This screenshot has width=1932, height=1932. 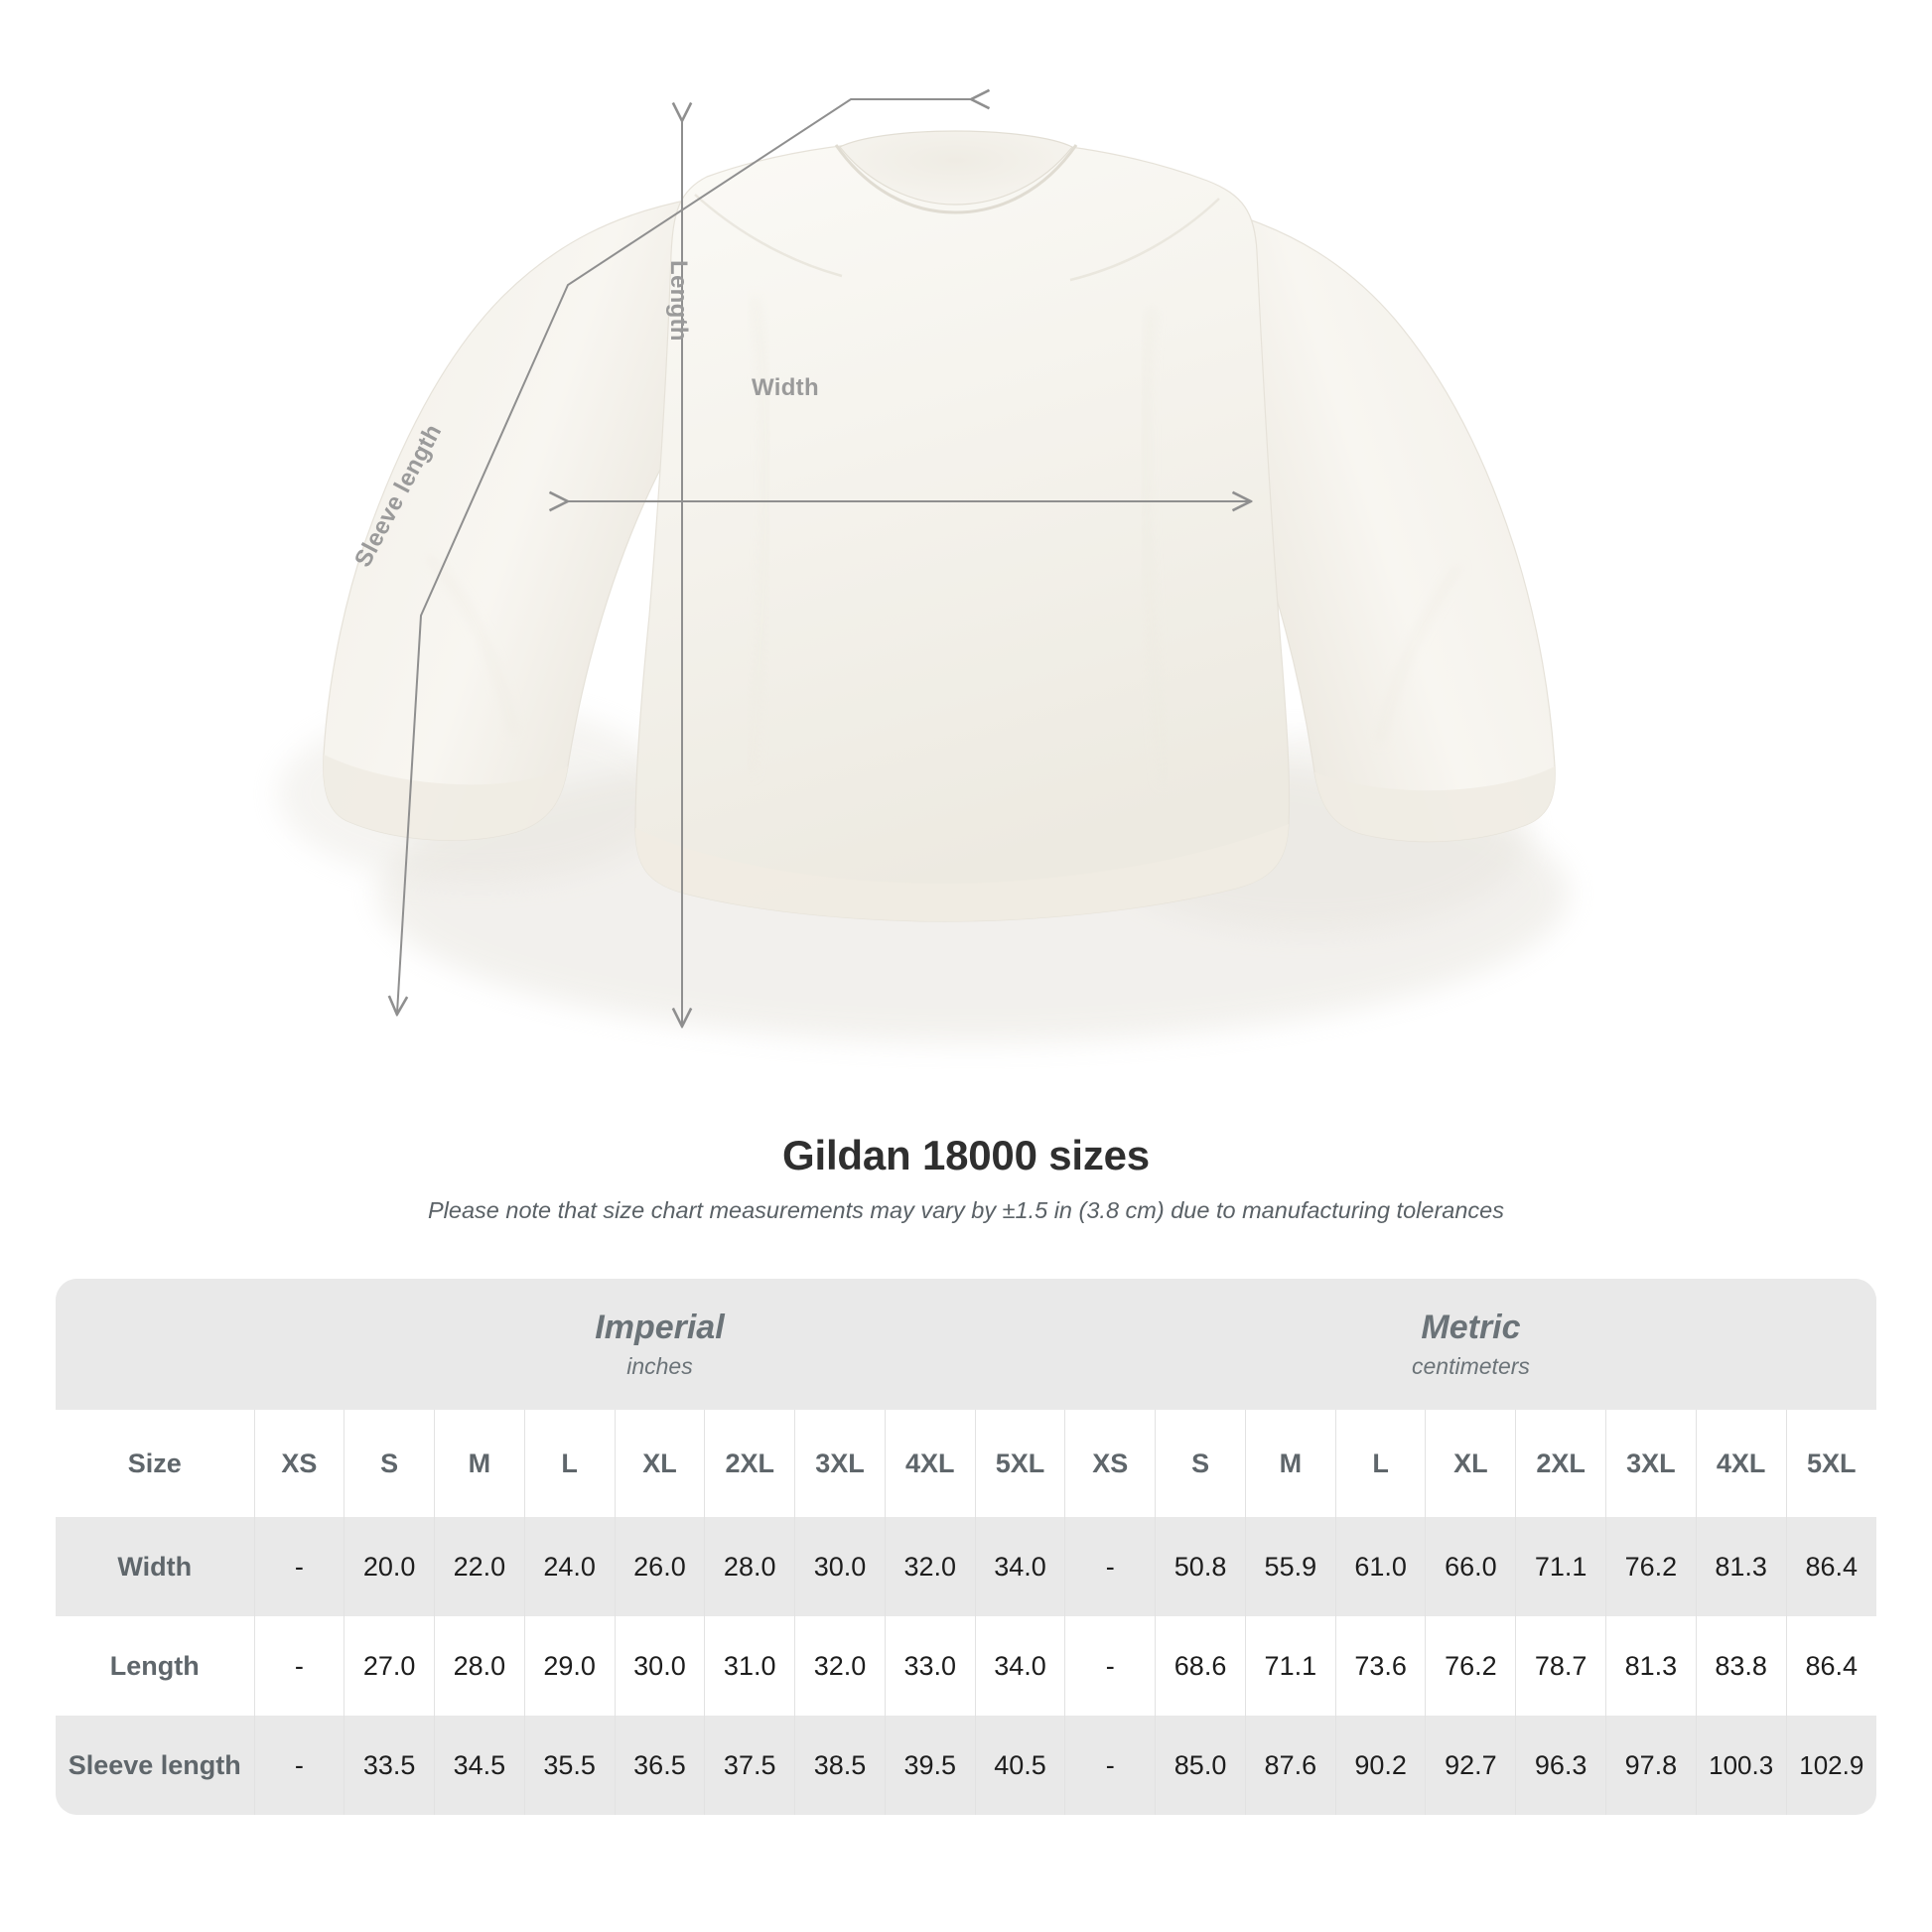 I want to click on cell-length-metric-l: 73.6, so click(x=1380, y=1666).